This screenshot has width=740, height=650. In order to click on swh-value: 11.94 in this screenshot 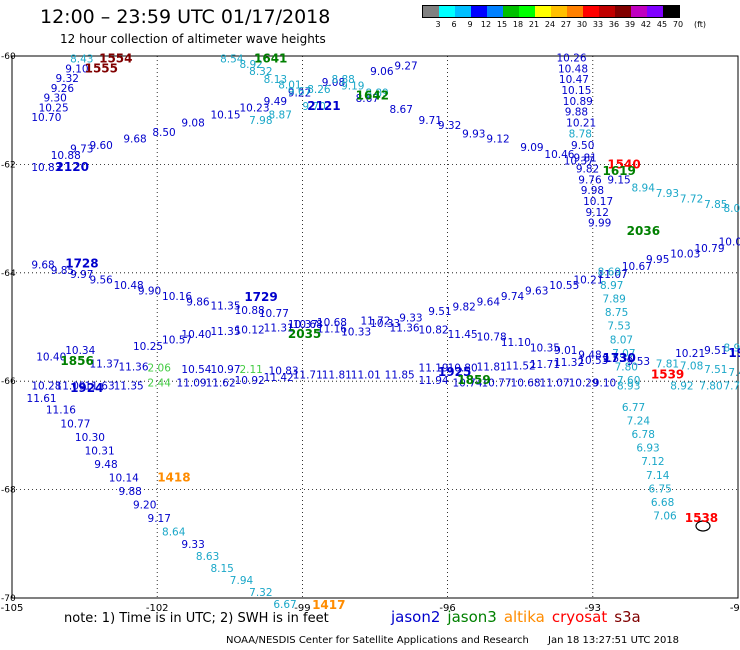, I will do `click(434, 381)`.